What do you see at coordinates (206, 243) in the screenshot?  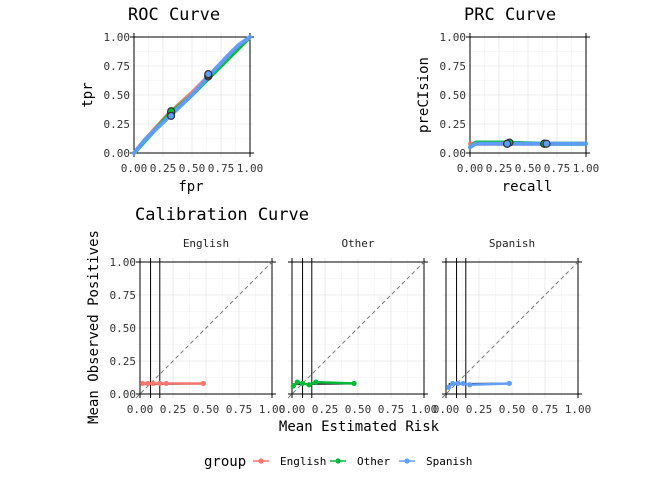 I see `facet-strip-label: English` at bounding box center [206, 243].